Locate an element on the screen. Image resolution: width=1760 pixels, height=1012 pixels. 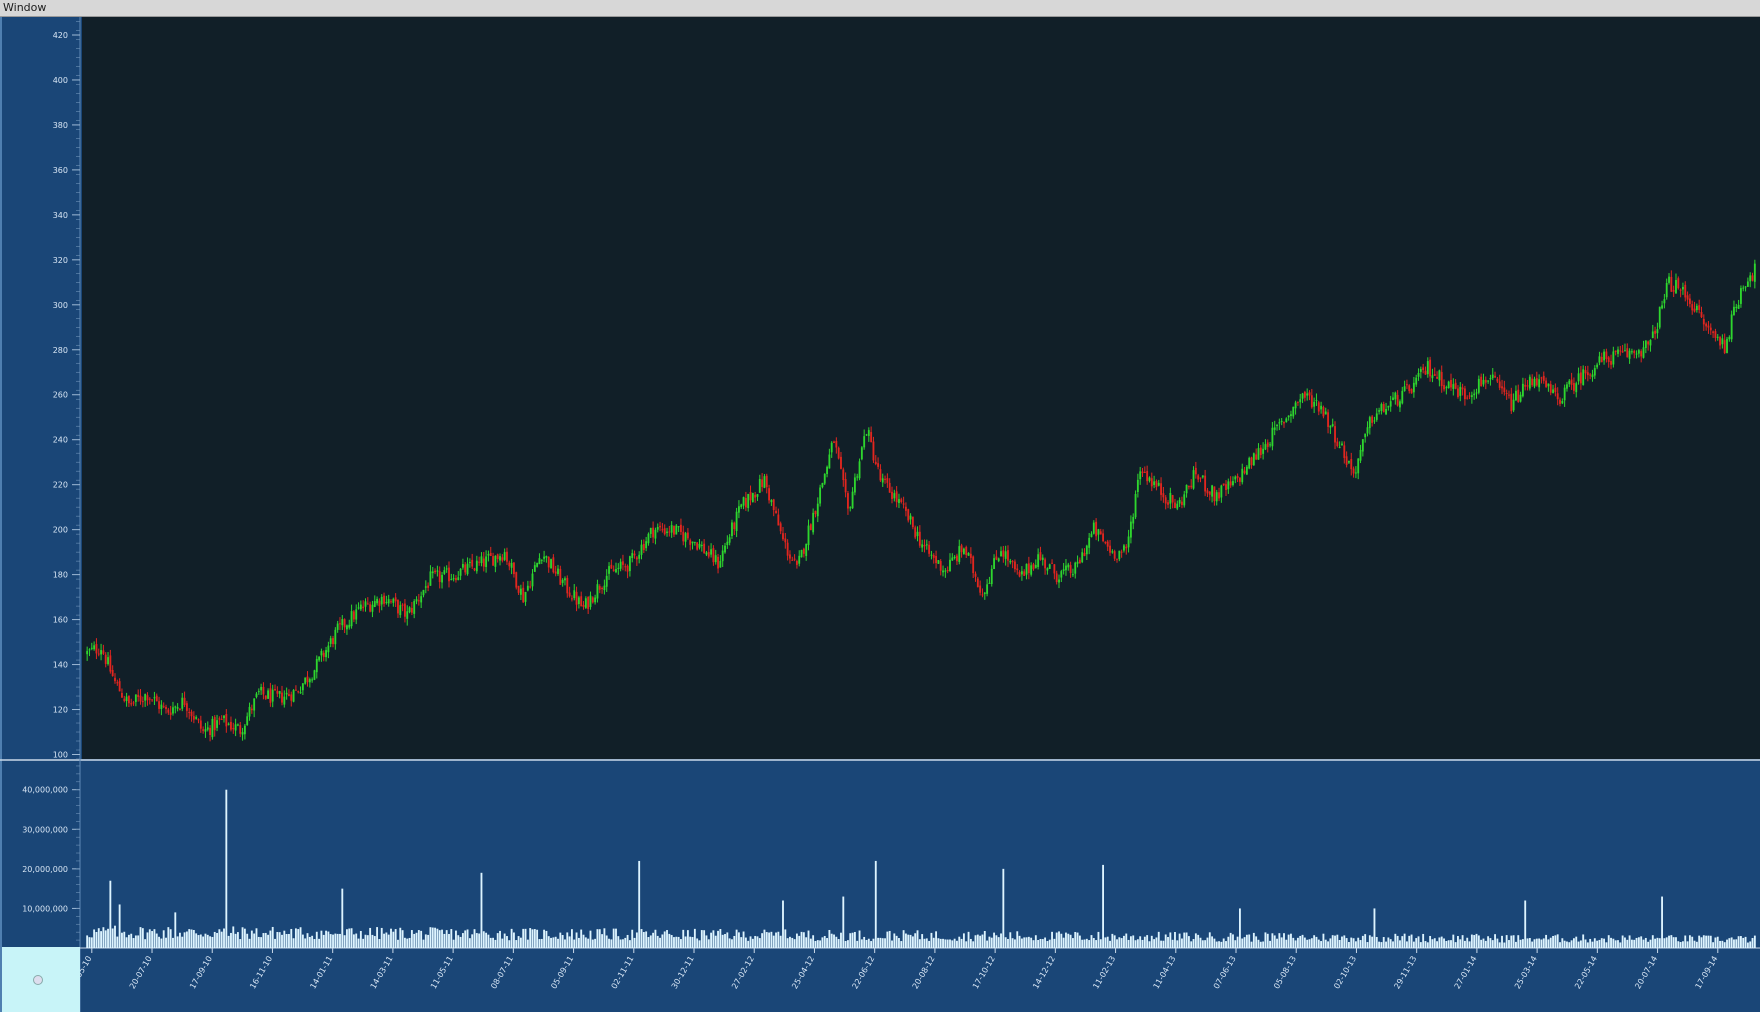
date-tick-label: 25-03-14 is located at coordinates (1526, 973).